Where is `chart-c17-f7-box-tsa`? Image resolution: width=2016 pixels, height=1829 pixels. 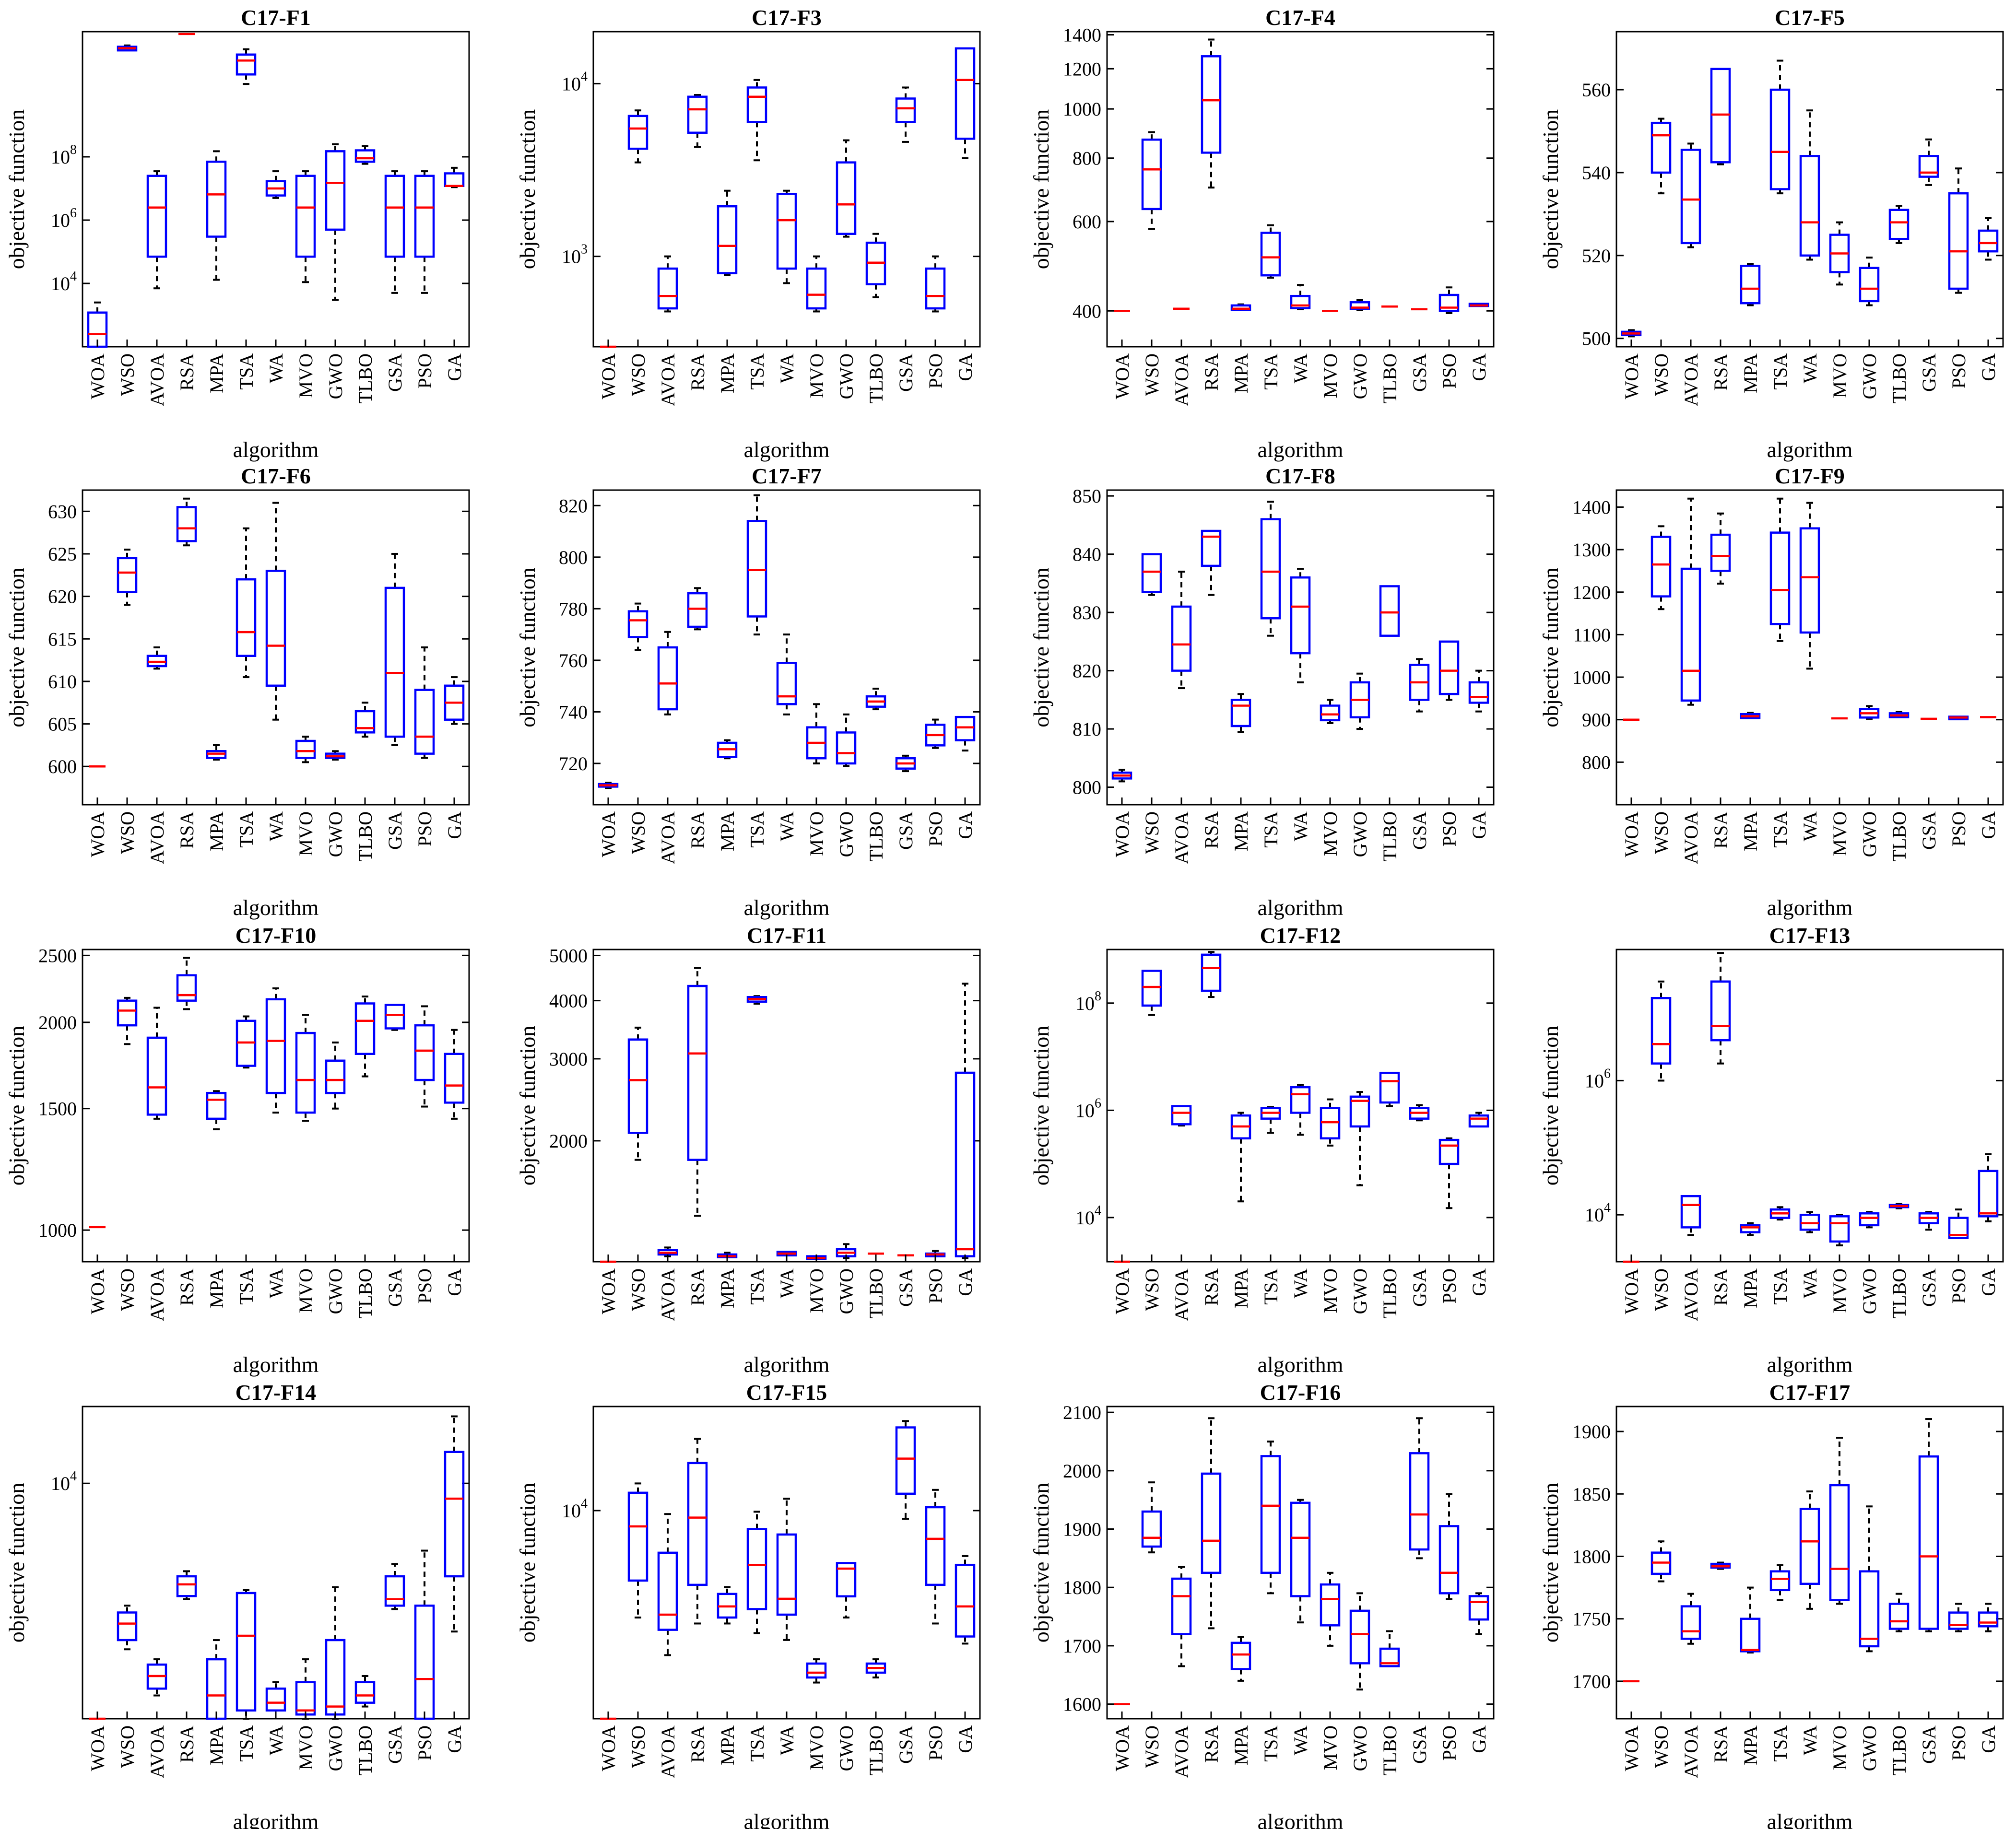
chart-c17-f7-box-tsa is located at coordinates (756, 565).